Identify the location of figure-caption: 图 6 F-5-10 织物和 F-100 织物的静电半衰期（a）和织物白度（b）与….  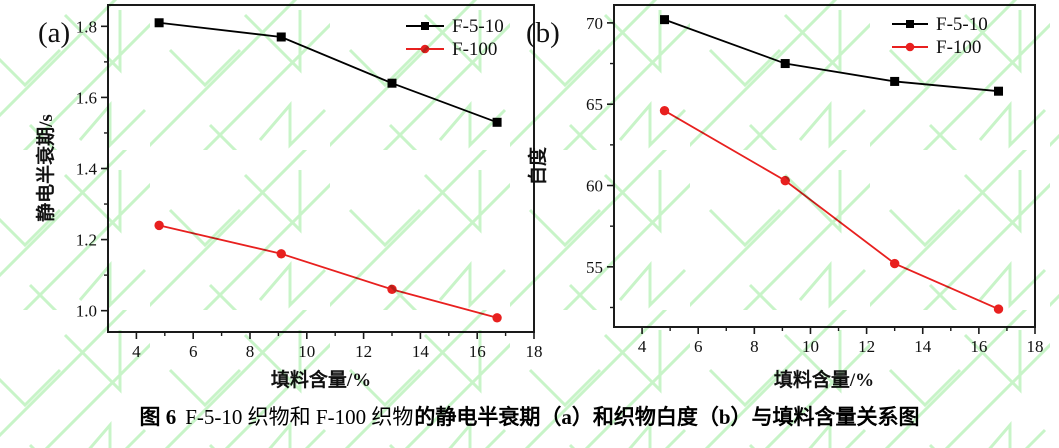
(529, 416).